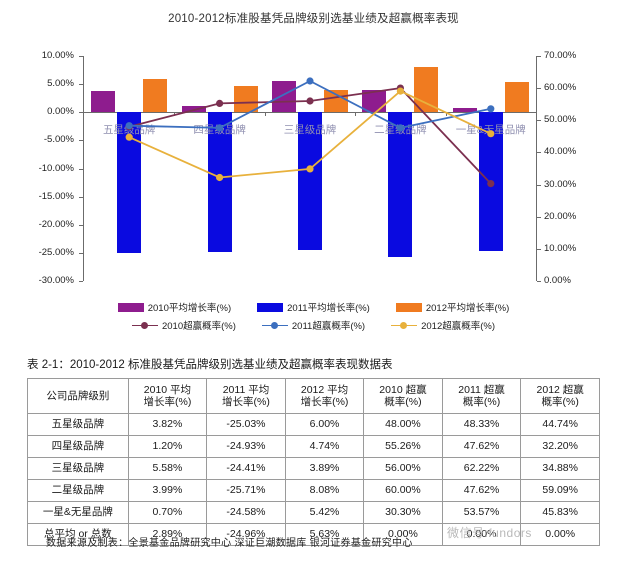 The image size is (627, 563). I want to click on legend-item-line-2010: 2010超赢概率(%), so click(183, 325).